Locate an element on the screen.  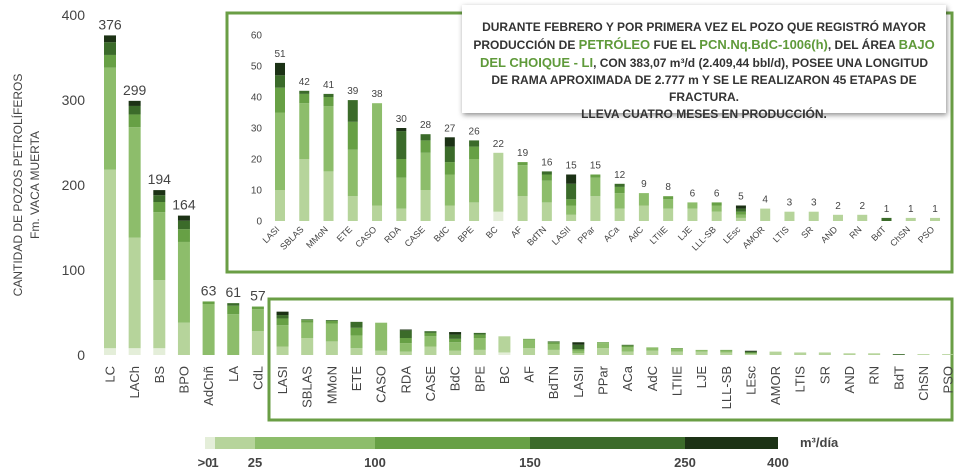
x-tick-label: LEsc is located at coordinates (732, 235).